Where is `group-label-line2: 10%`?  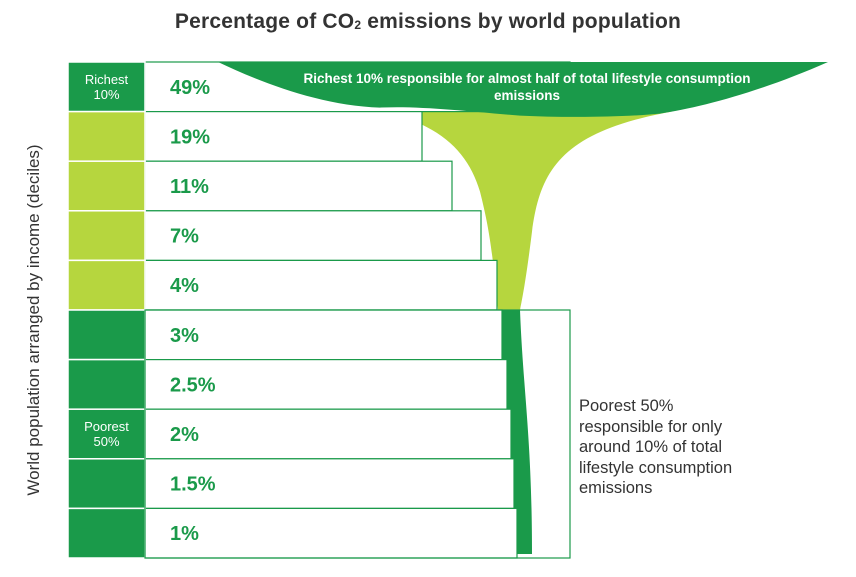
group-label-line2: 10% is located at coordinates (106, 94).